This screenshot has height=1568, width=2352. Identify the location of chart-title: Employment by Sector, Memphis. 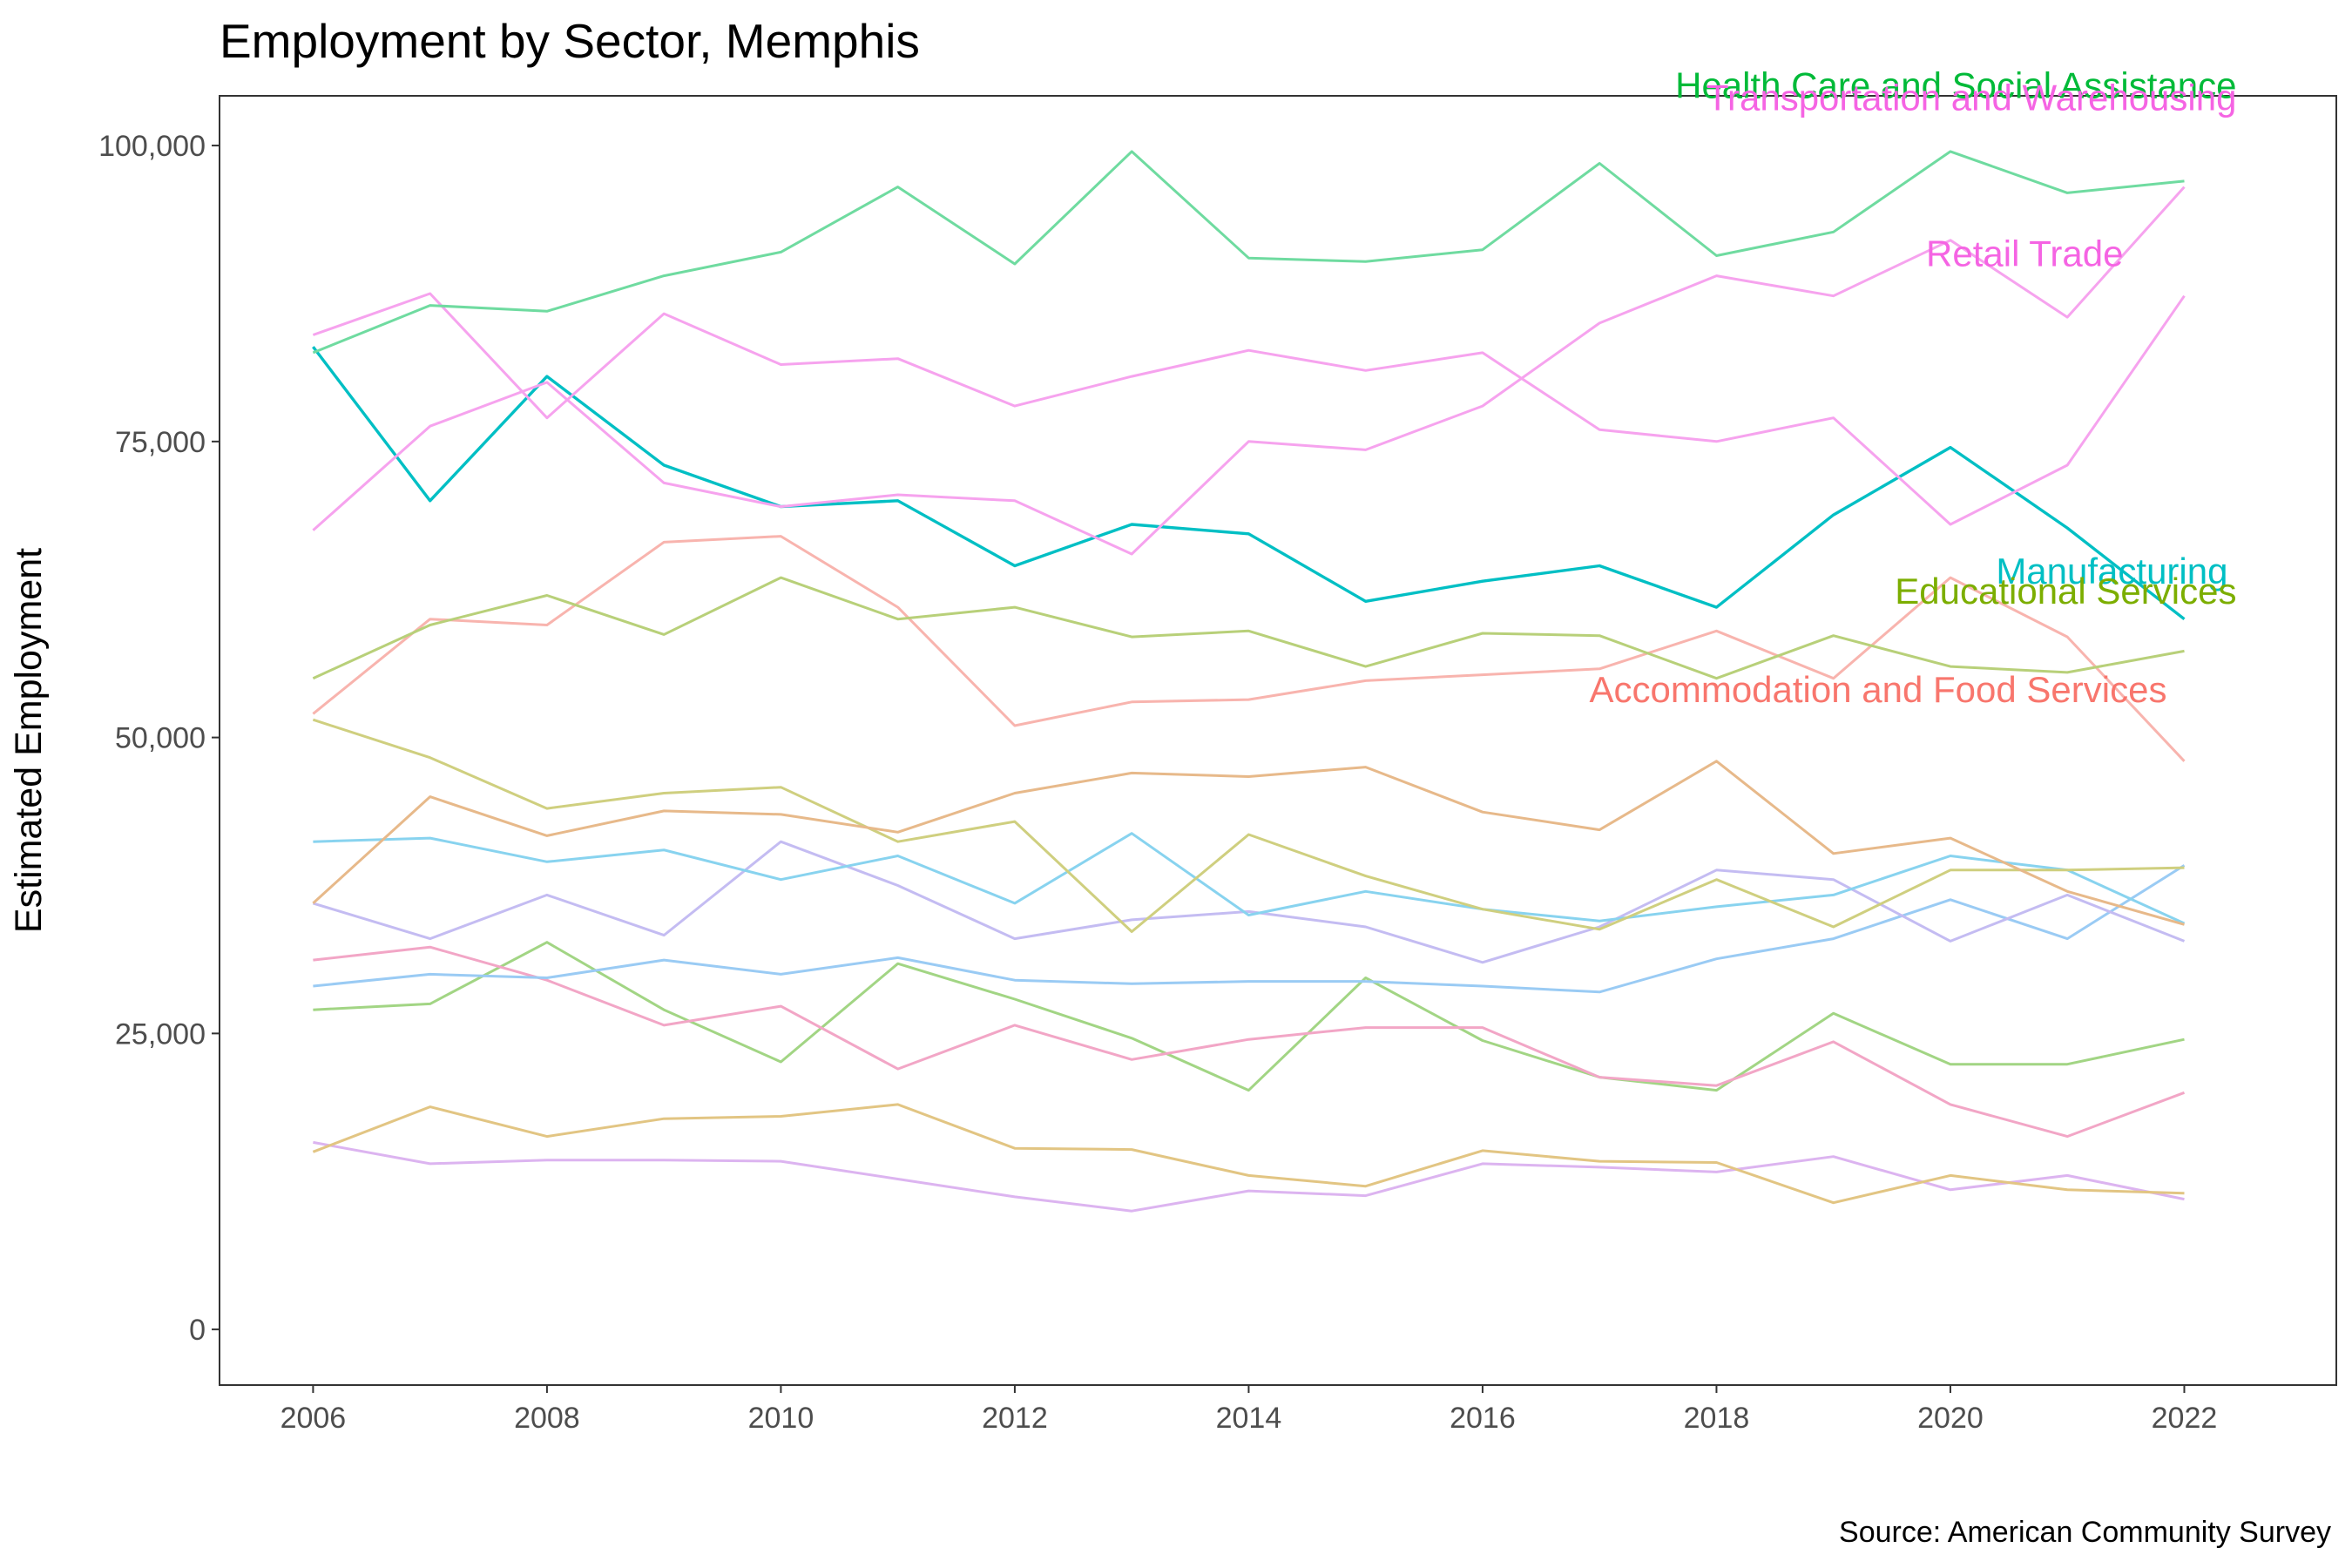
(570, 41).